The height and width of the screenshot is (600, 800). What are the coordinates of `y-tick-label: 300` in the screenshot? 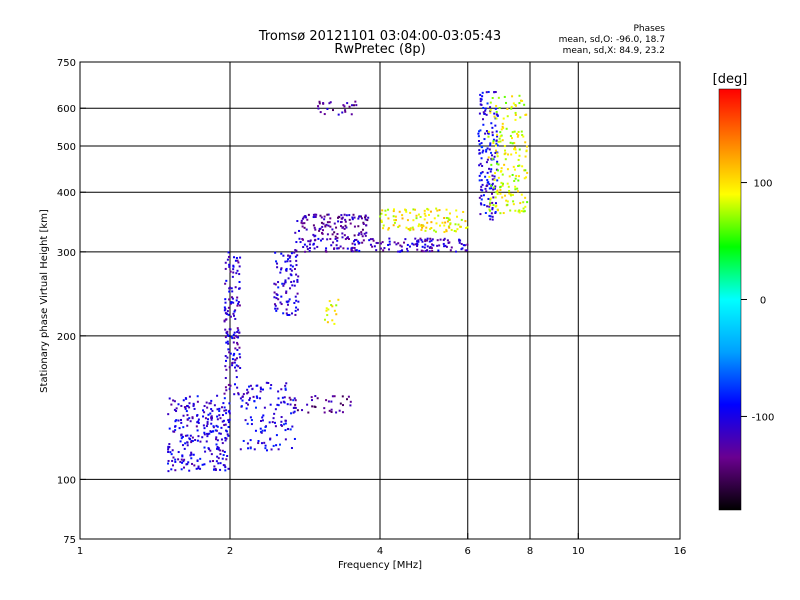 It's located at (66, 253).